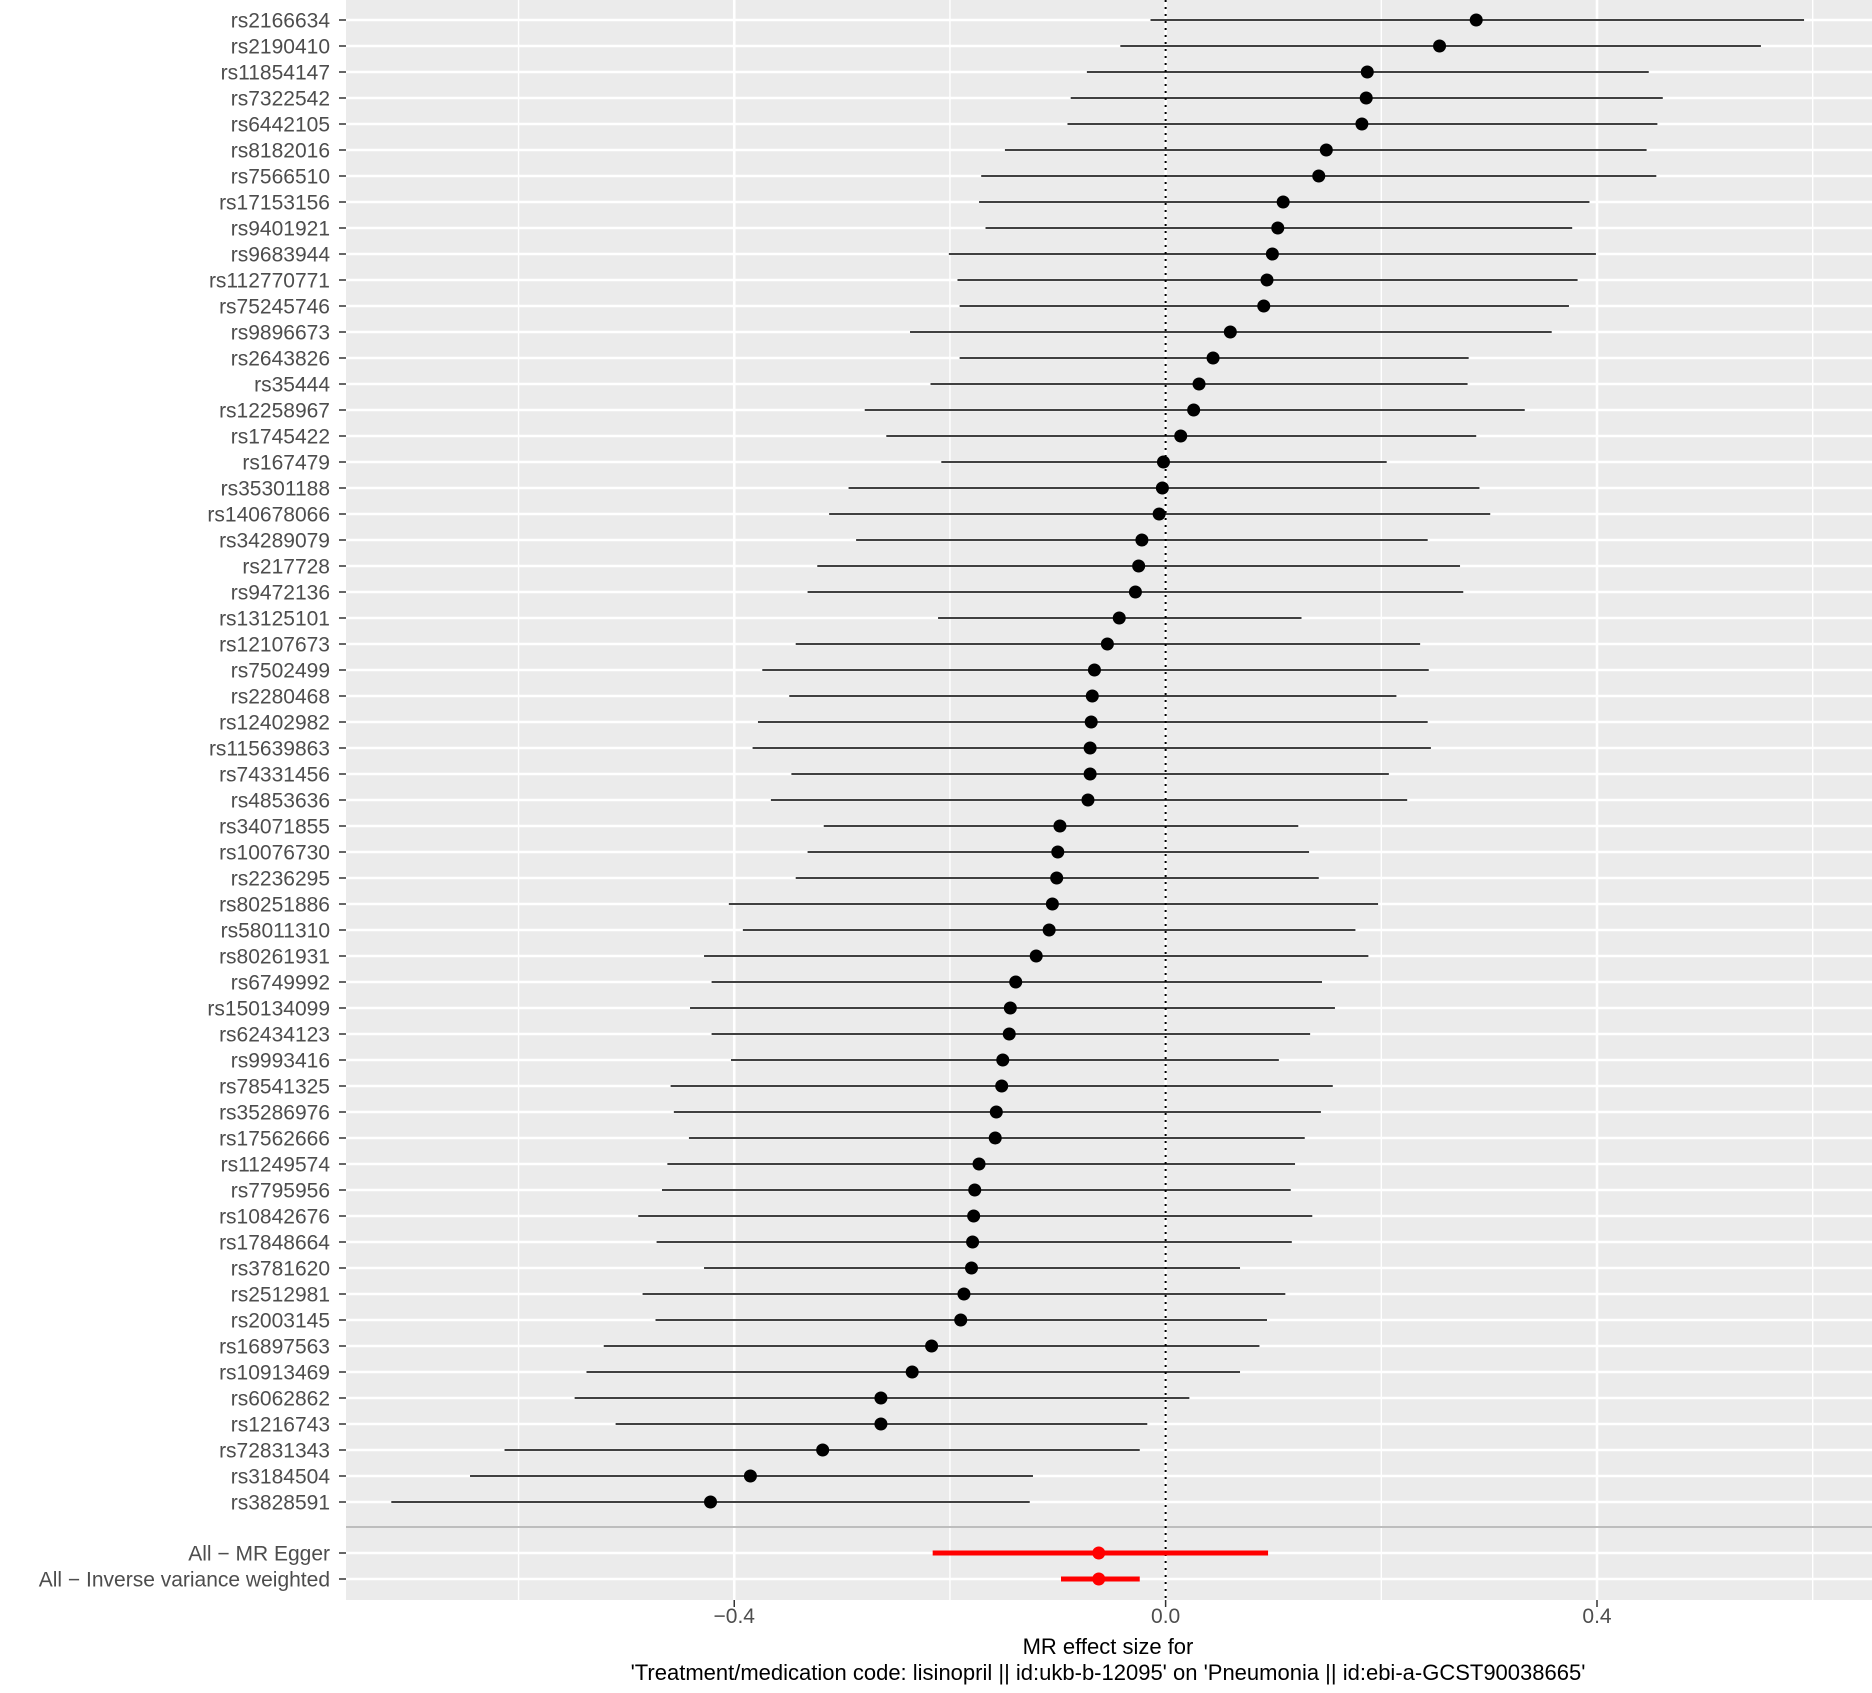 The image size is (1872, 1693). I want to click on y-axis-label: rs13125101, so click(274, 619).